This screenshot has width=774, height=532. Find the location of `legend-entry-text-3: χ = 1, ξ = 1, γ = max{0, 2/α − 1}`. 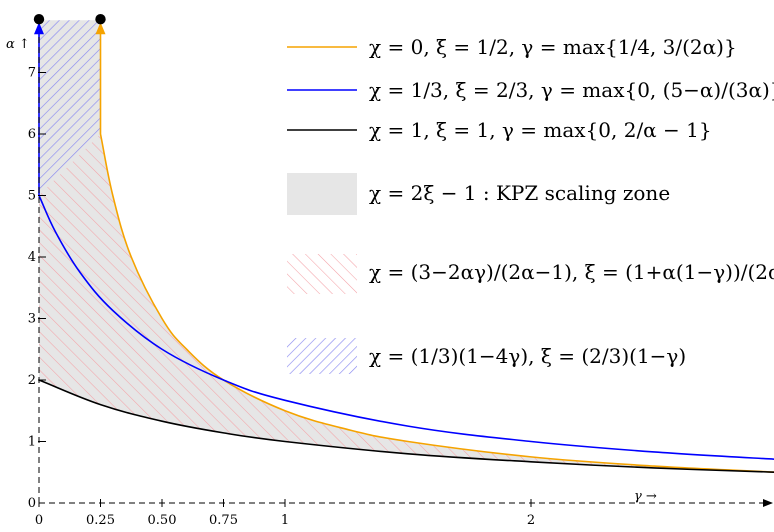

legend-entry-text-3: χ = 1, ξ = 1, γ = max{0, 2/α − 1} is located at coordinates (540, 130).